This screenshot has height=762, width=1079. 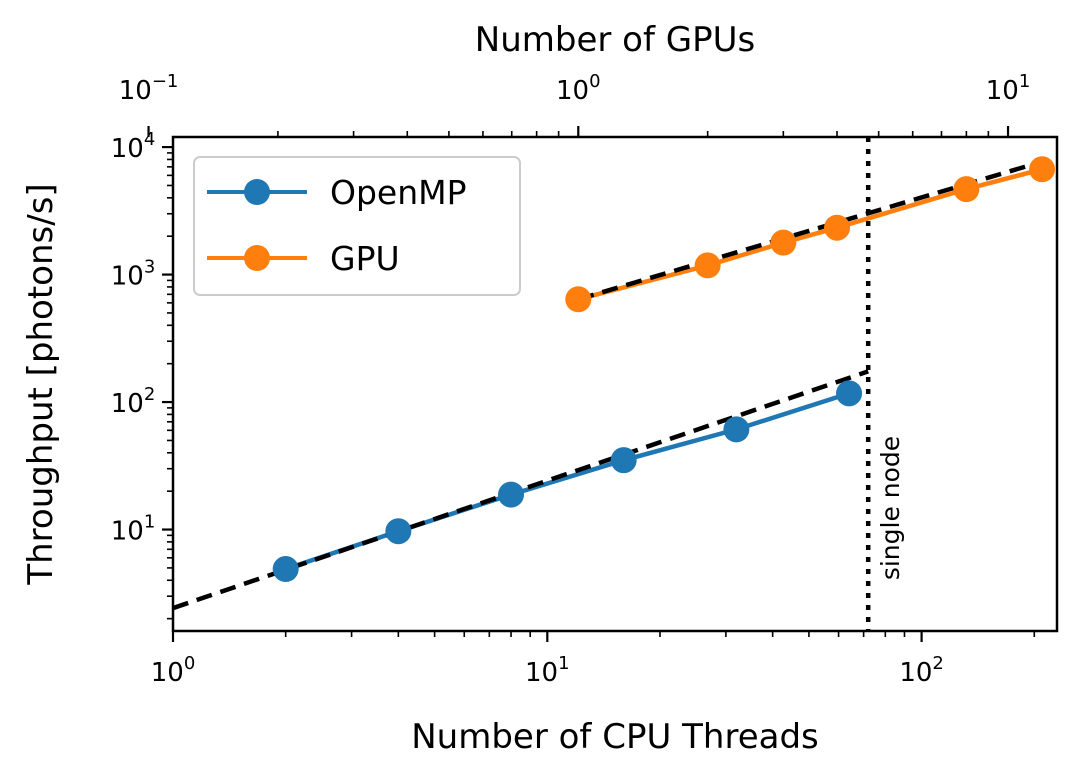 What do you see at coordinates (547, 670) in the screenshot?
I see `x-axis-ticklabel: 10¹` at bounding box center [547, 670].